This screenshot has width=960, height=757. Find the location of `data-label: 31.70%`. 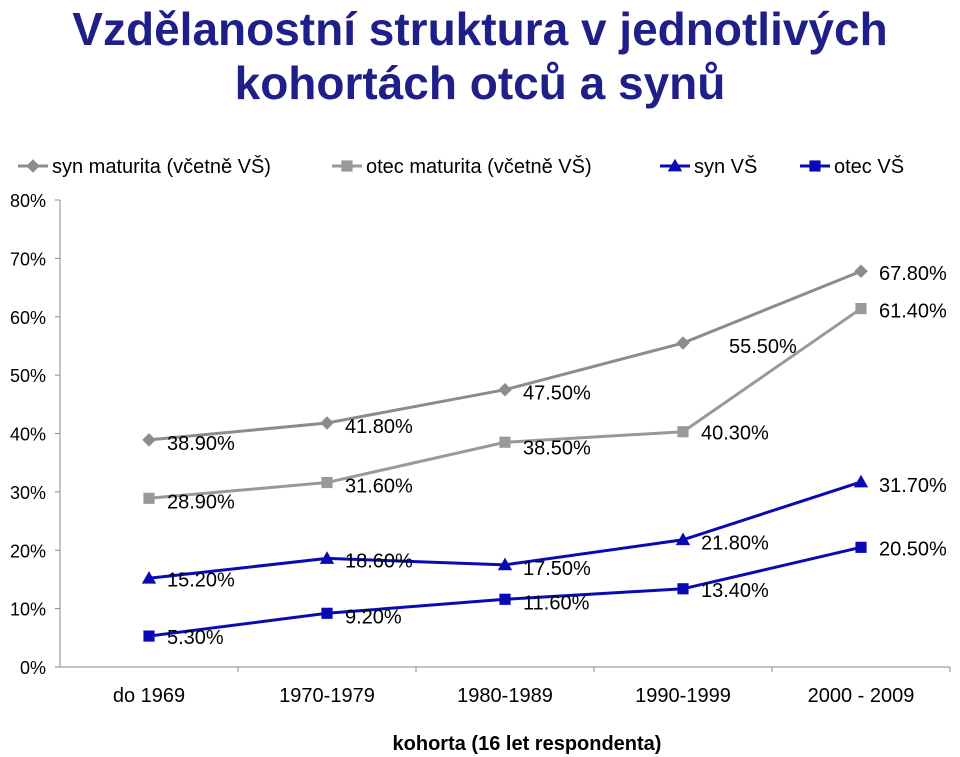

data-label: 31.70% is located at coordinates (913, 486).